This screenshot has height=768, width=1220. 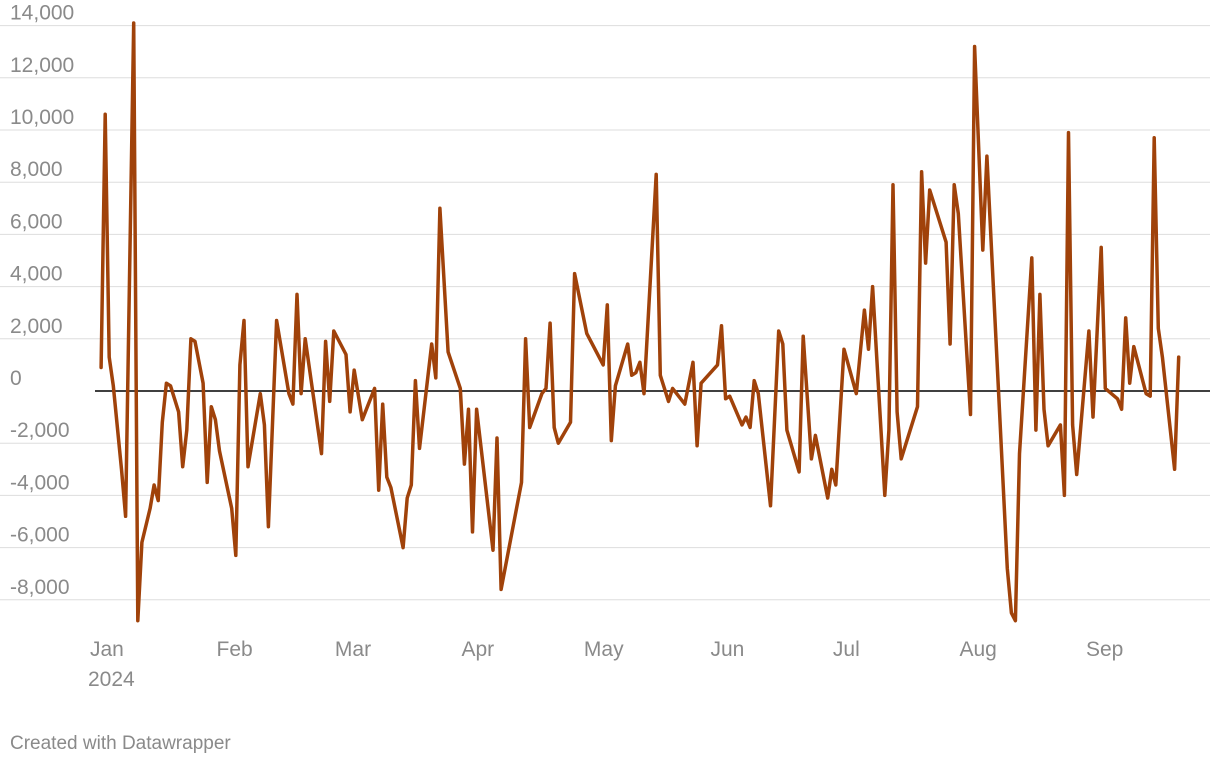 What do you see at coordinates (42, 117) in the screenshot?
I see `y-tick-label: 10,000` at bounding box center [42, 117].